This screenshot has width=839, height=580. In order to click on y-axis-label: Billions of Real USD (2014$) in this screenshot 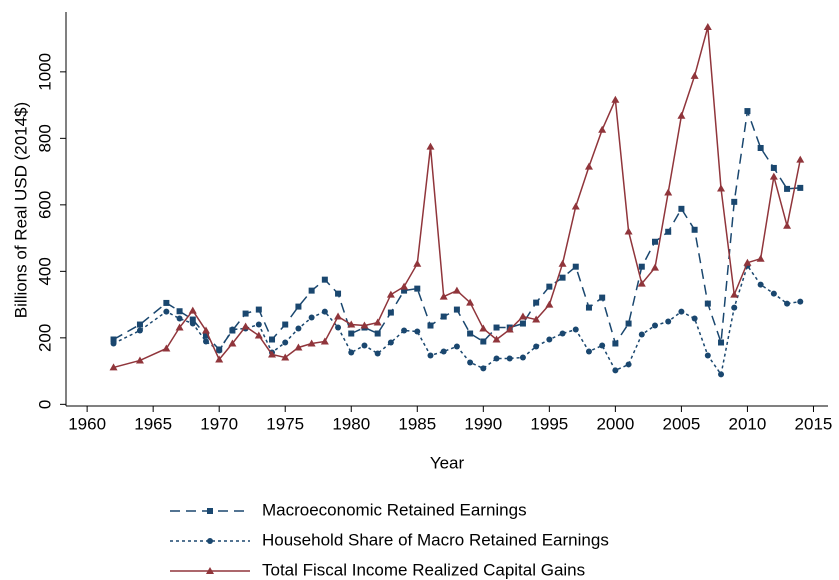, I will do `click(20, 210)`.